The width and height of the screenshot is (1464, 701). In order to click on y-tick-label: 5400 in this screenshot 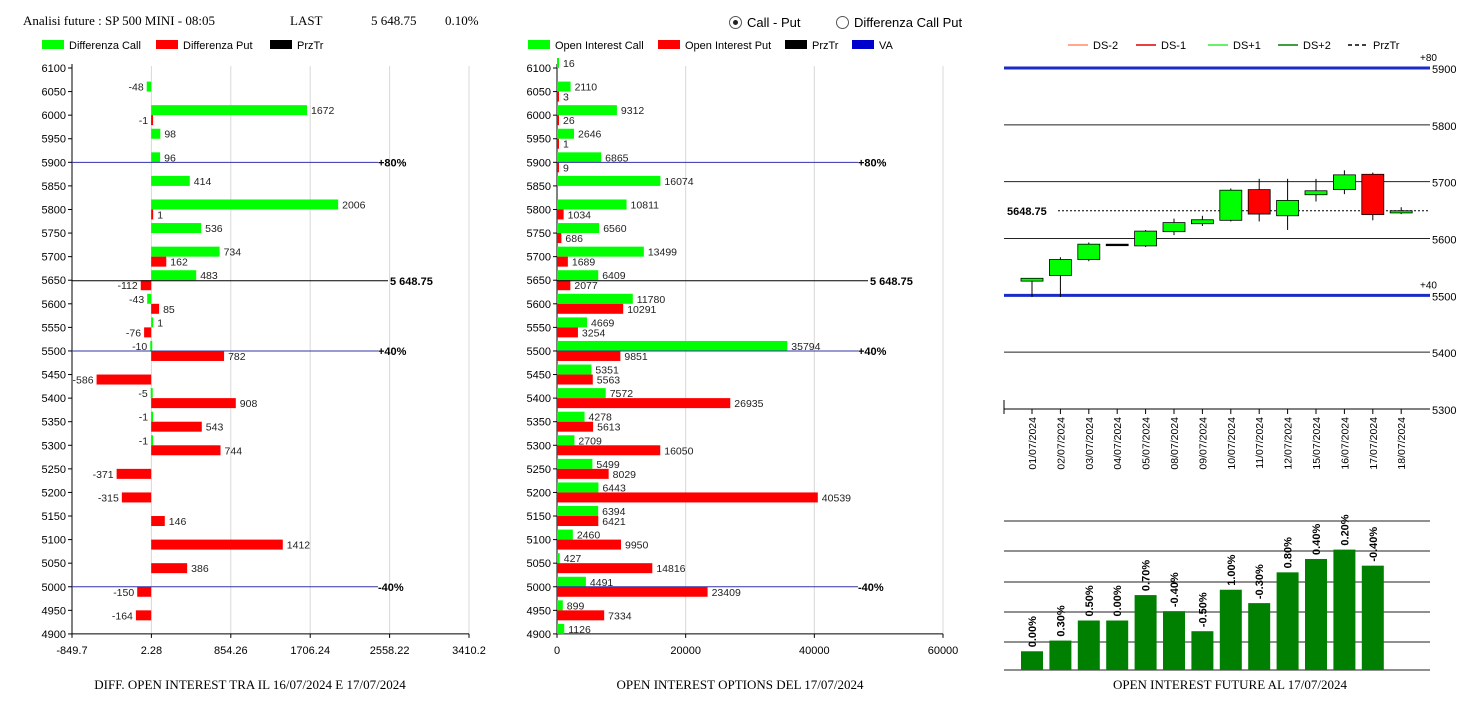, I will do `click(54, 399)`.